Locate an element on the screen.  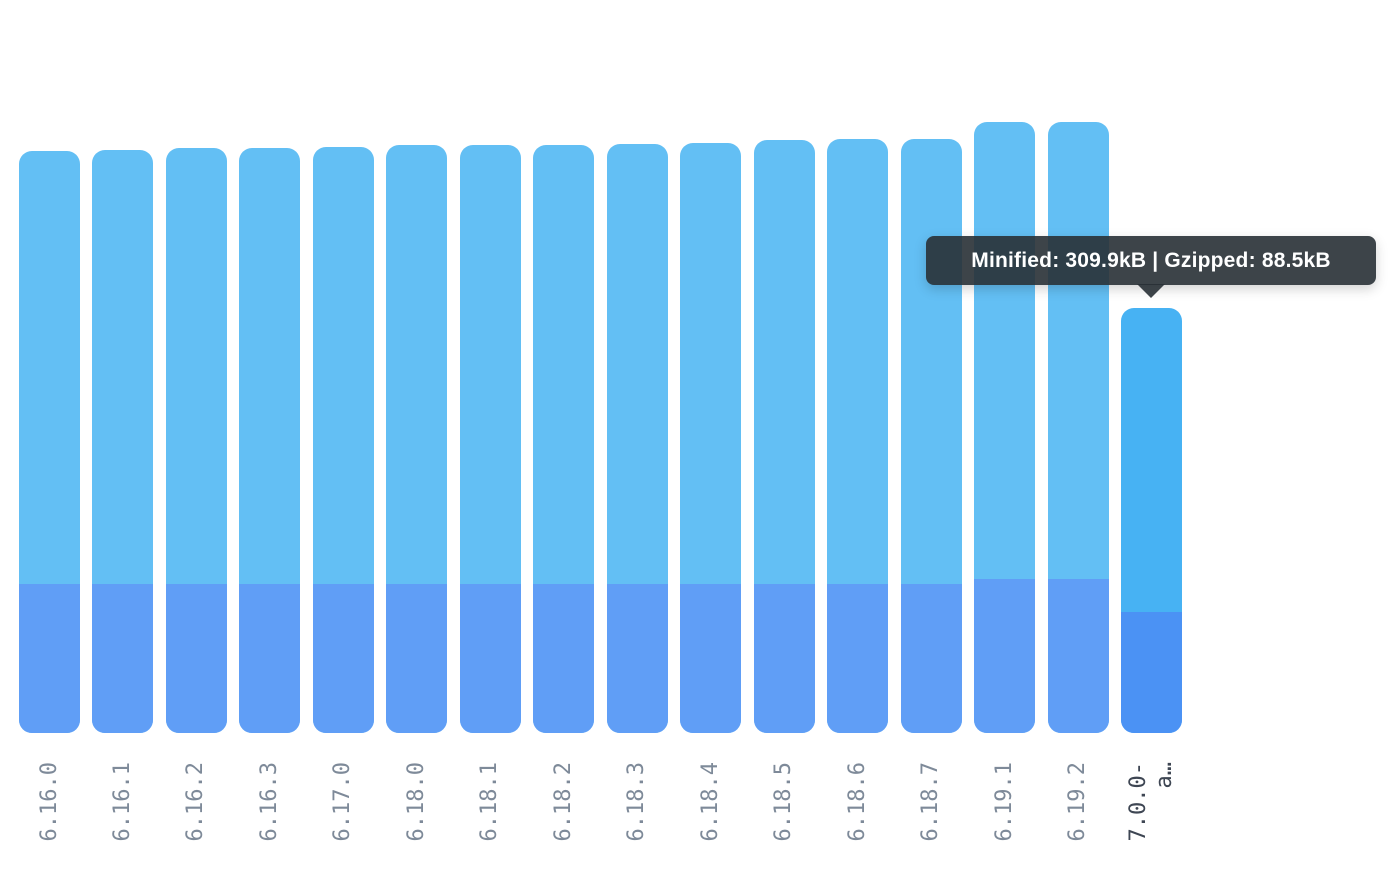
bar-6.18.0 is located at coordinates (417, 438).